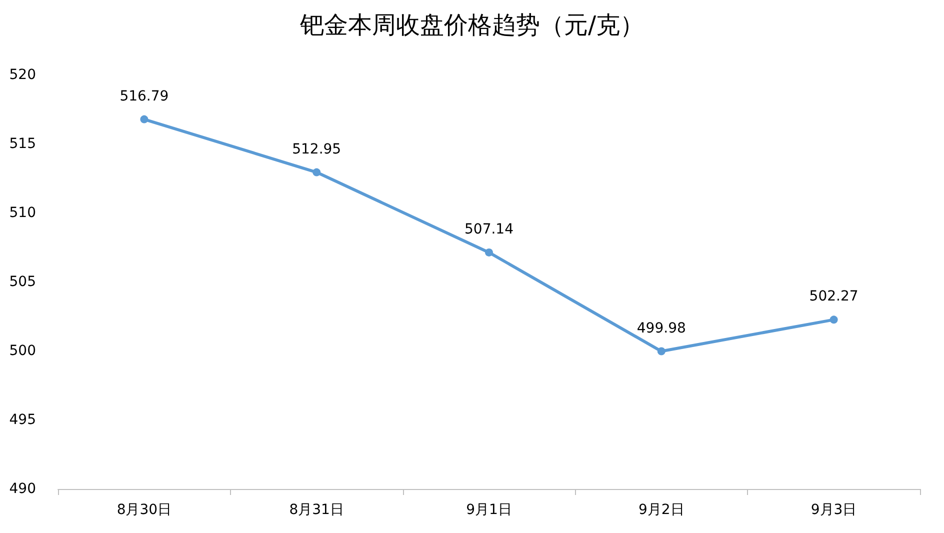 This screenshot has height=533, width=944. I want to click on data-label: 507.14, so click(489, 229).